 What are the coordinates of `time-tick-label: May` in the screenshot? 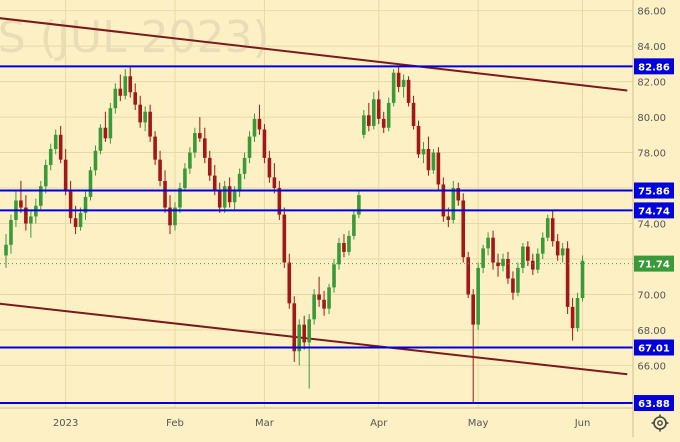 It's located at (478, 423).